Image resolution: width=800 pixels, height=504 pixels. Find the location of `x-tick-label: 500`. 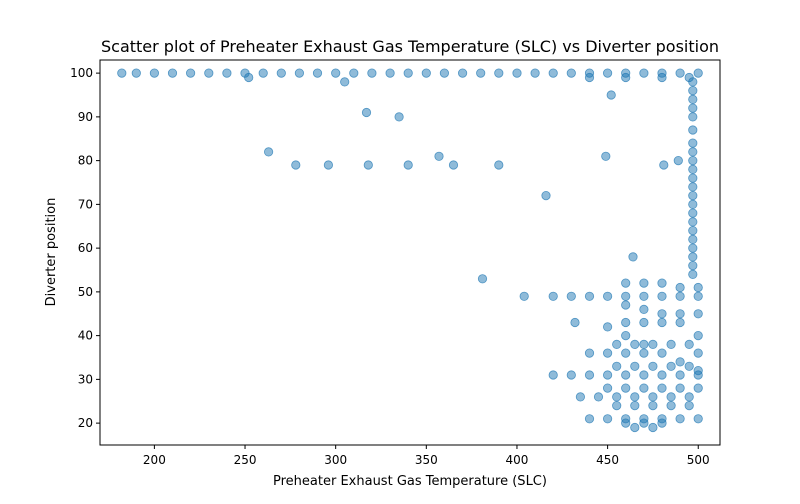

x-tick-label: 500 is located at coordinates (698, 460).